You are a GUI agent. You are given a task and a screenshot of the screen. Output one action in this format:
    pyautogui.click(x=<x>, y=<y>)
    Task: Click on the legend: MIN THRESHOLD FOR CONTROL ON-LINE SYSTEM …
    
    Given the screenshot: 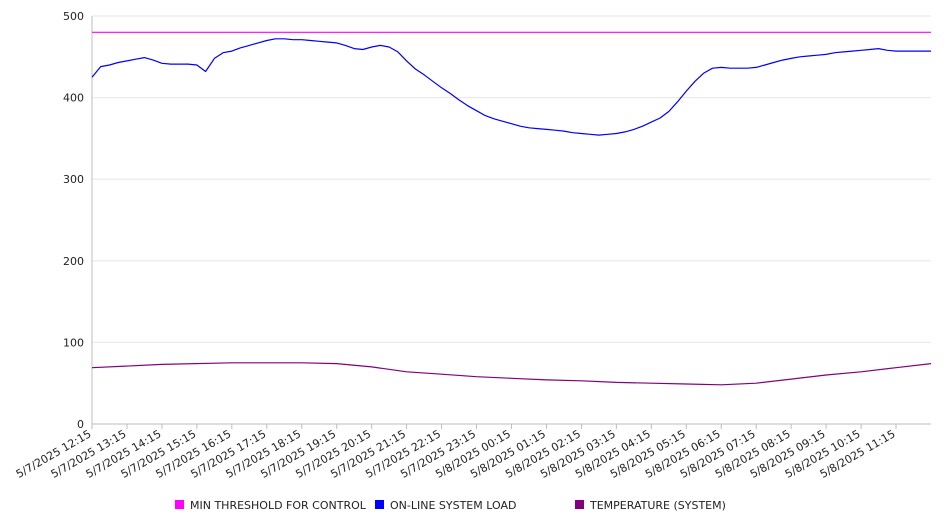 What is the action you would take?
    pyautogui.click(x=450, y=505)
    